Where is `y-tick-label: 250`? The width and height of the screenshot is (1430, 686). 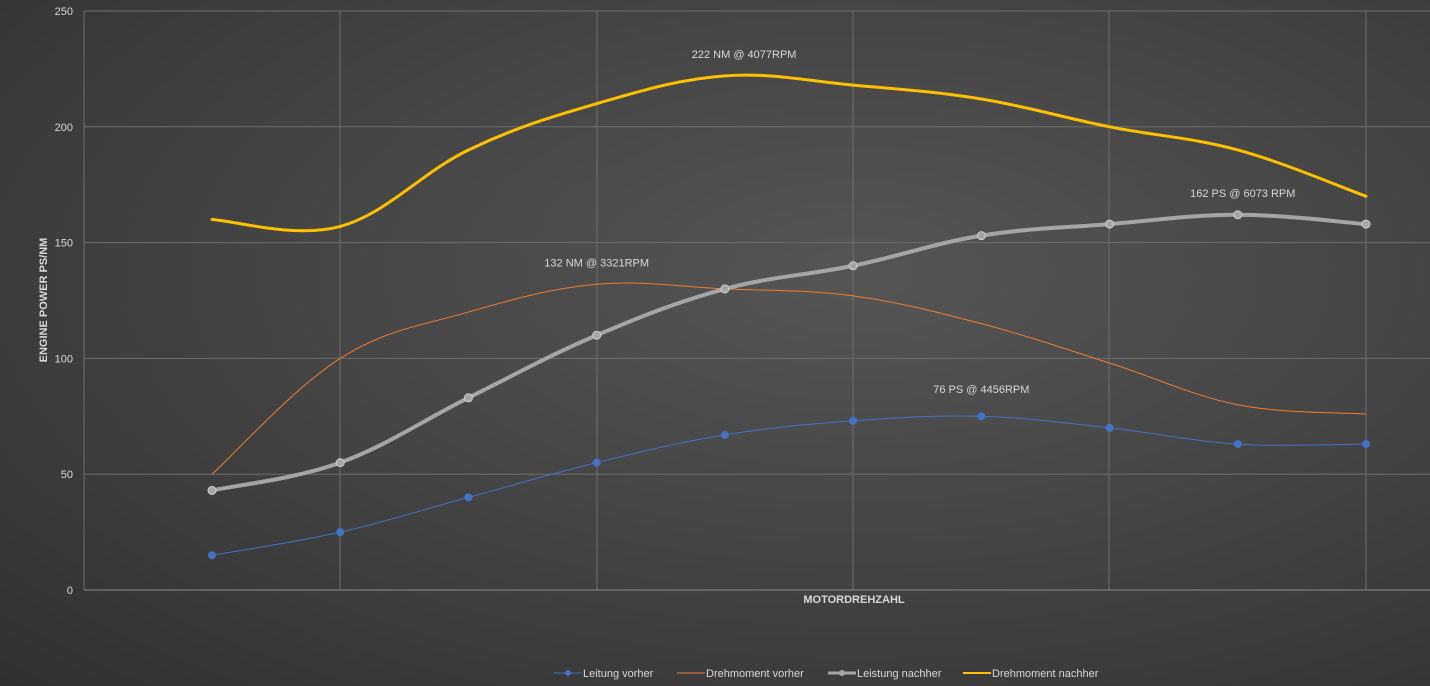
y-tick-label: 250 is located at coordinates (64, 12).